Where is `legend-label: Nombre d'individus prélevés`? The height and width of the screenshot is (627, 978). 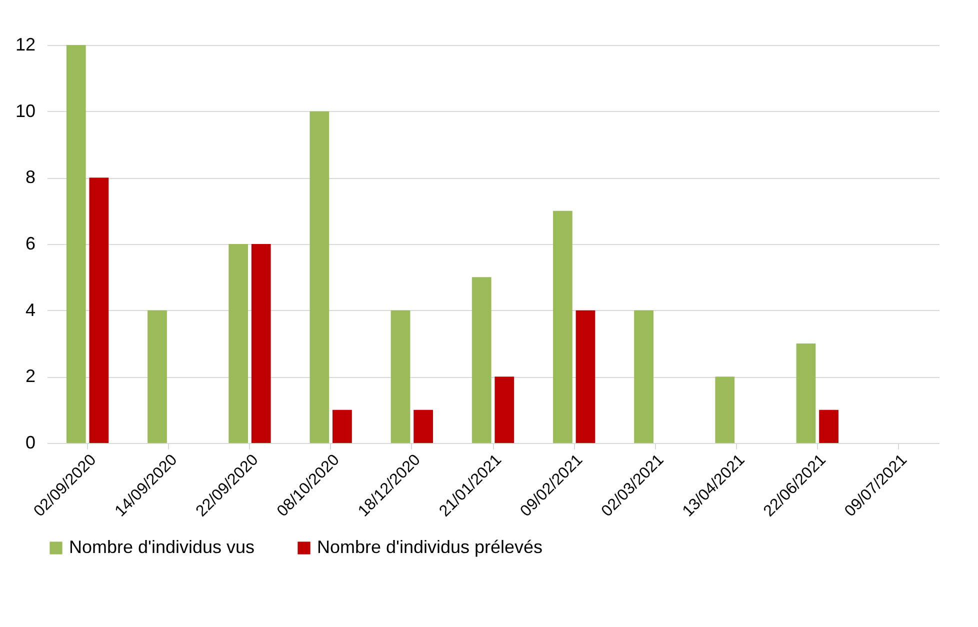 legend-label: Nombre d'individus prélevés is located at coordinates (430, 547).